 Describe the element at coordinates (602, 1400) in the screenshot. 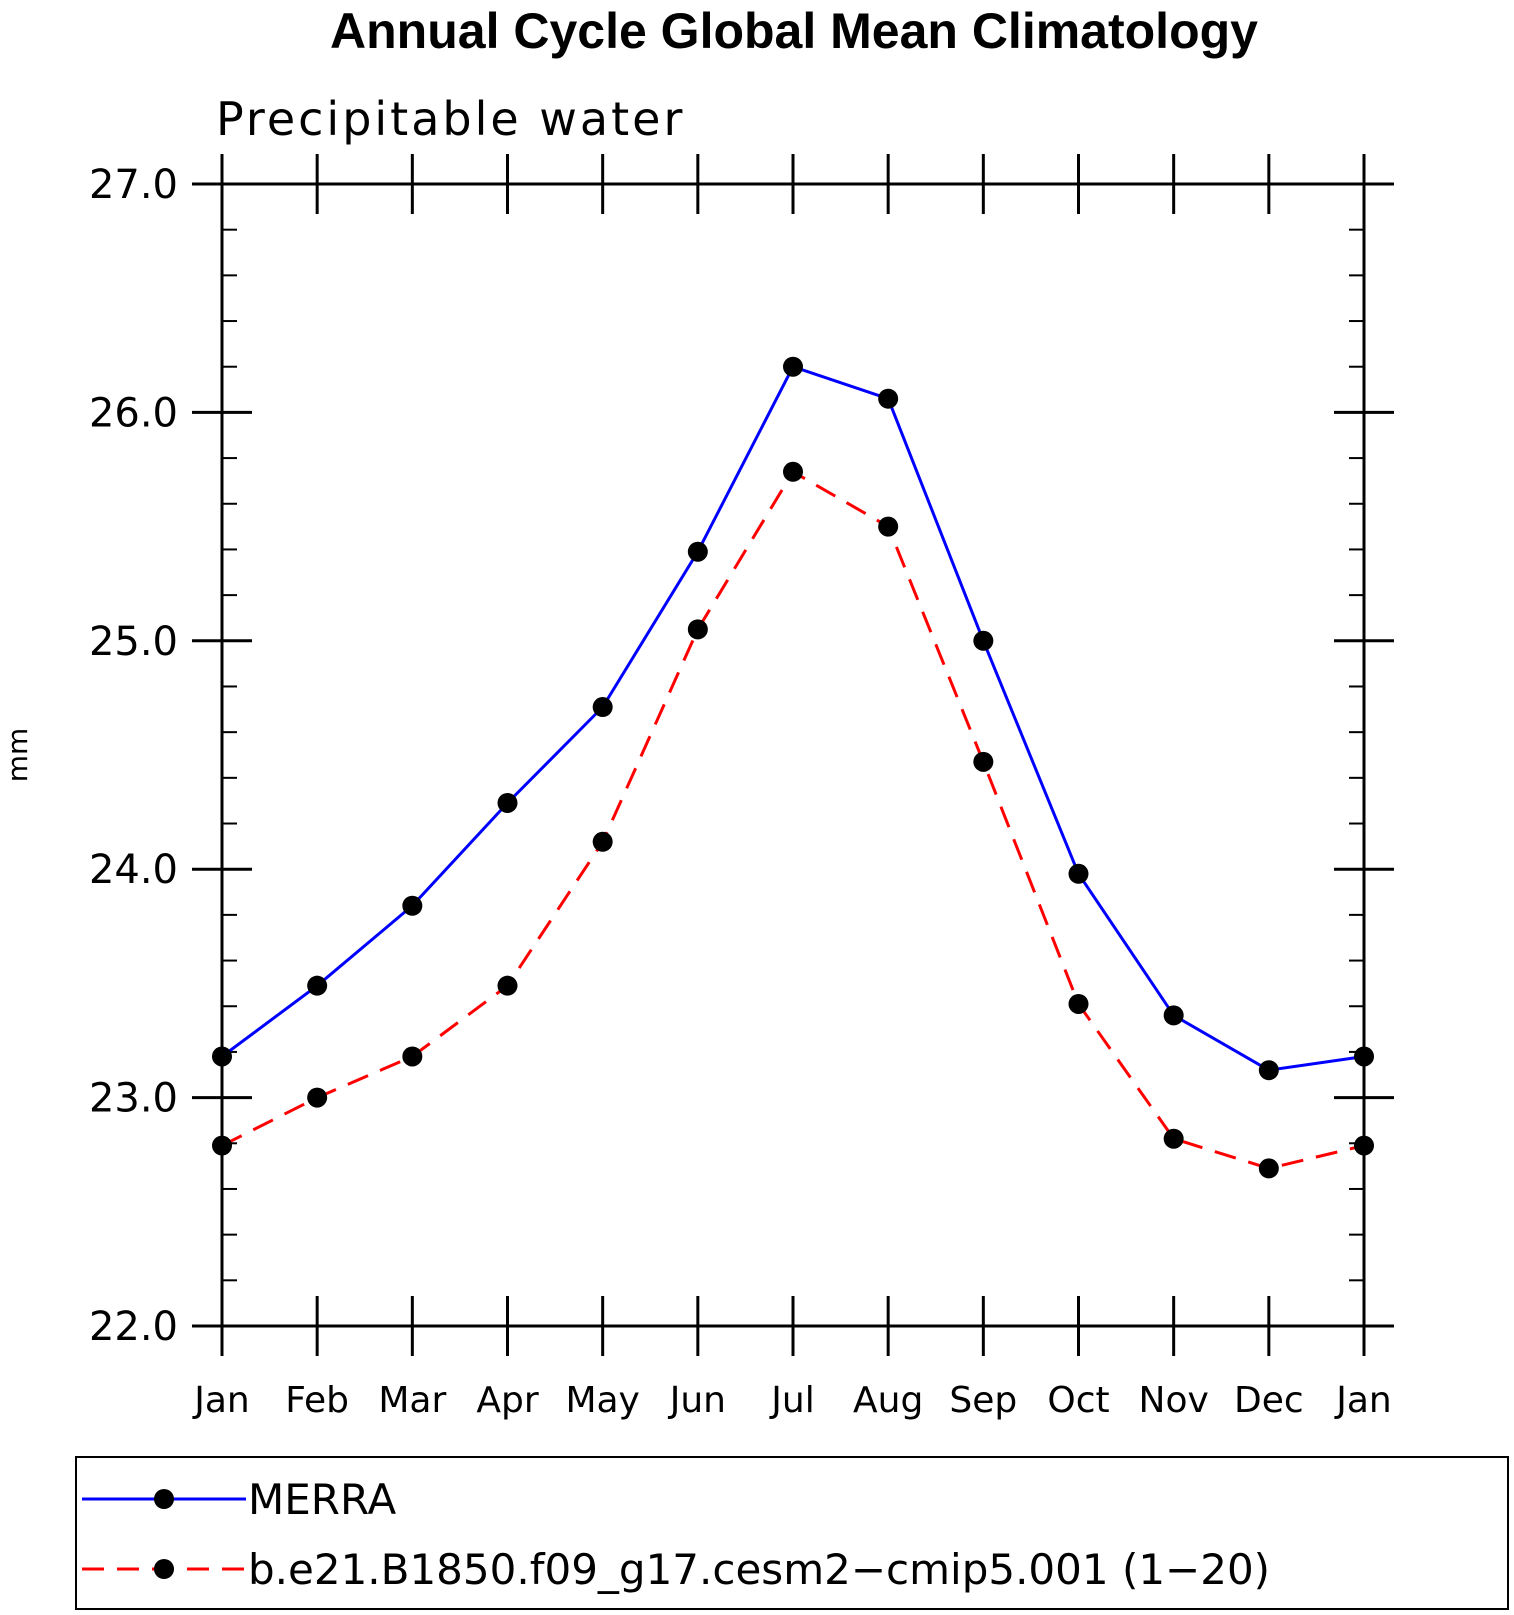

I see `x-tick-label: May` at that location.